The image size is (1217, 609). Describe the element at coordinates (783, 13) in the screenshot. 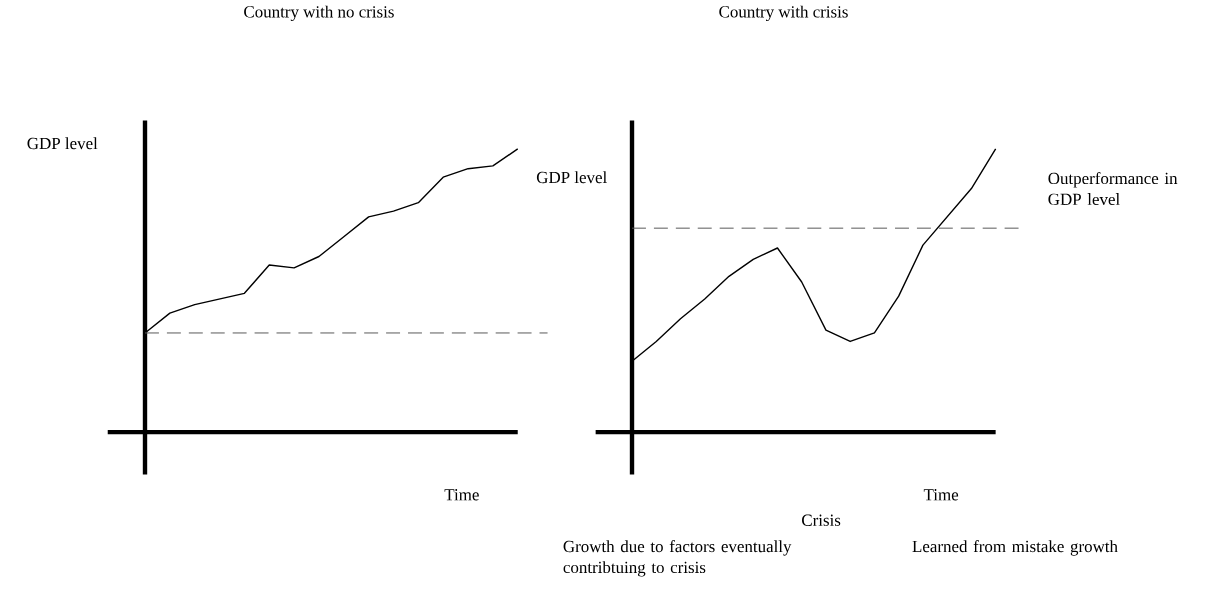

I see `chart-title: Country with crisis` at that location.